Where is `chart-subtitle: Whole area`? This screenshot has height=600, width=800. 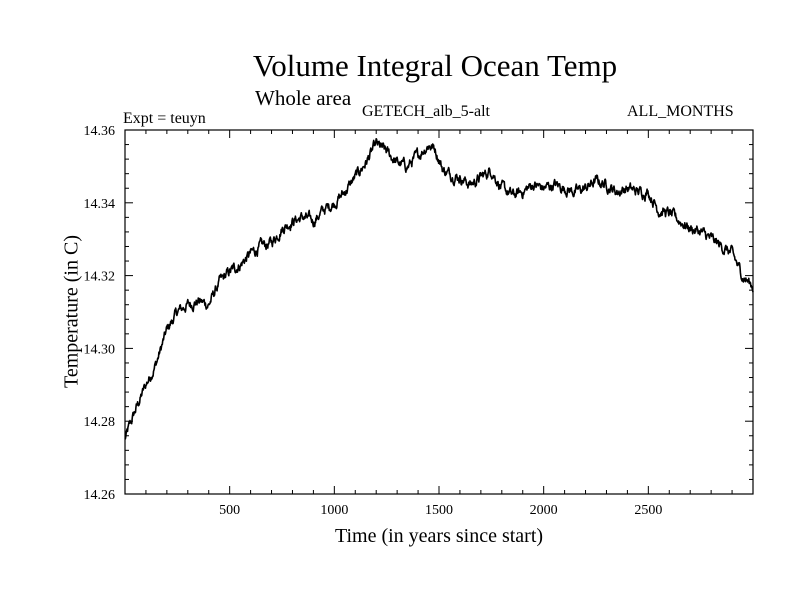
chart-subtitle: Whole area is located at coordinates (303, 98).